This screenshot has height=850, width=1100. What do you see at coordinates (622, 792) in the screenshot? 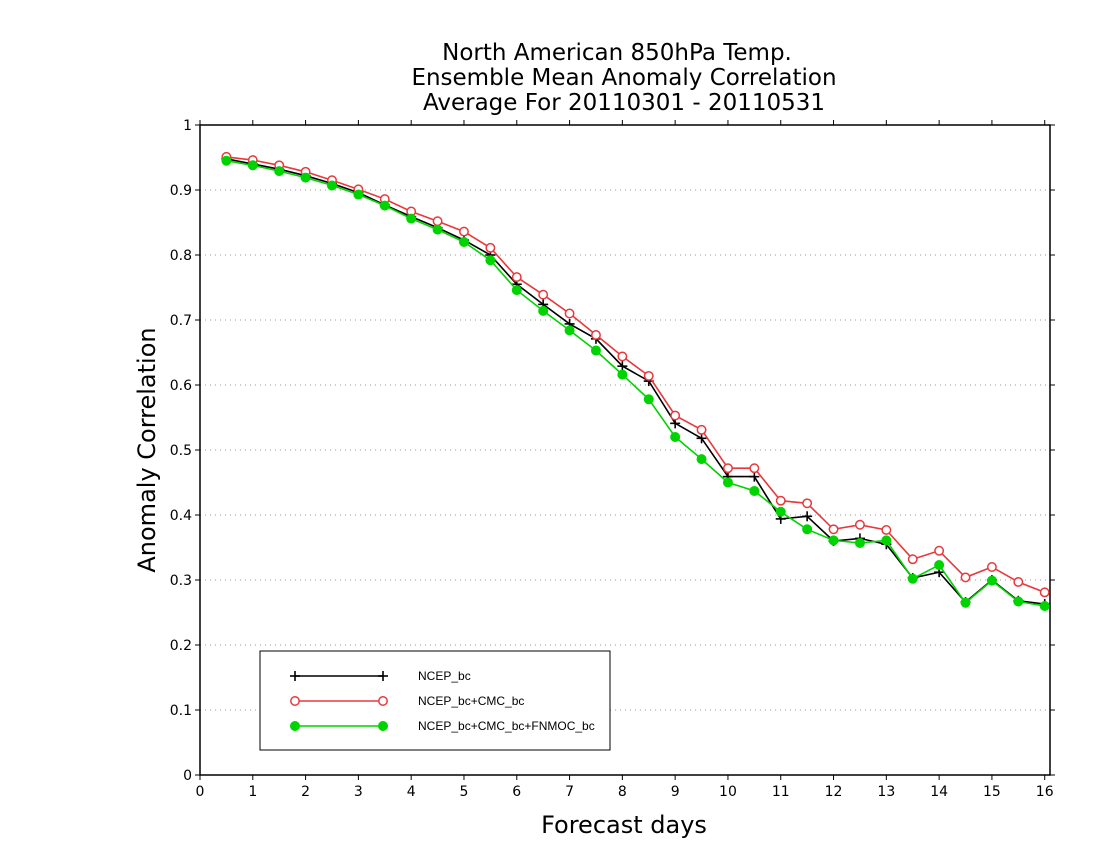
I see `x-tick-label: 8` at bounding box center [622, 792].